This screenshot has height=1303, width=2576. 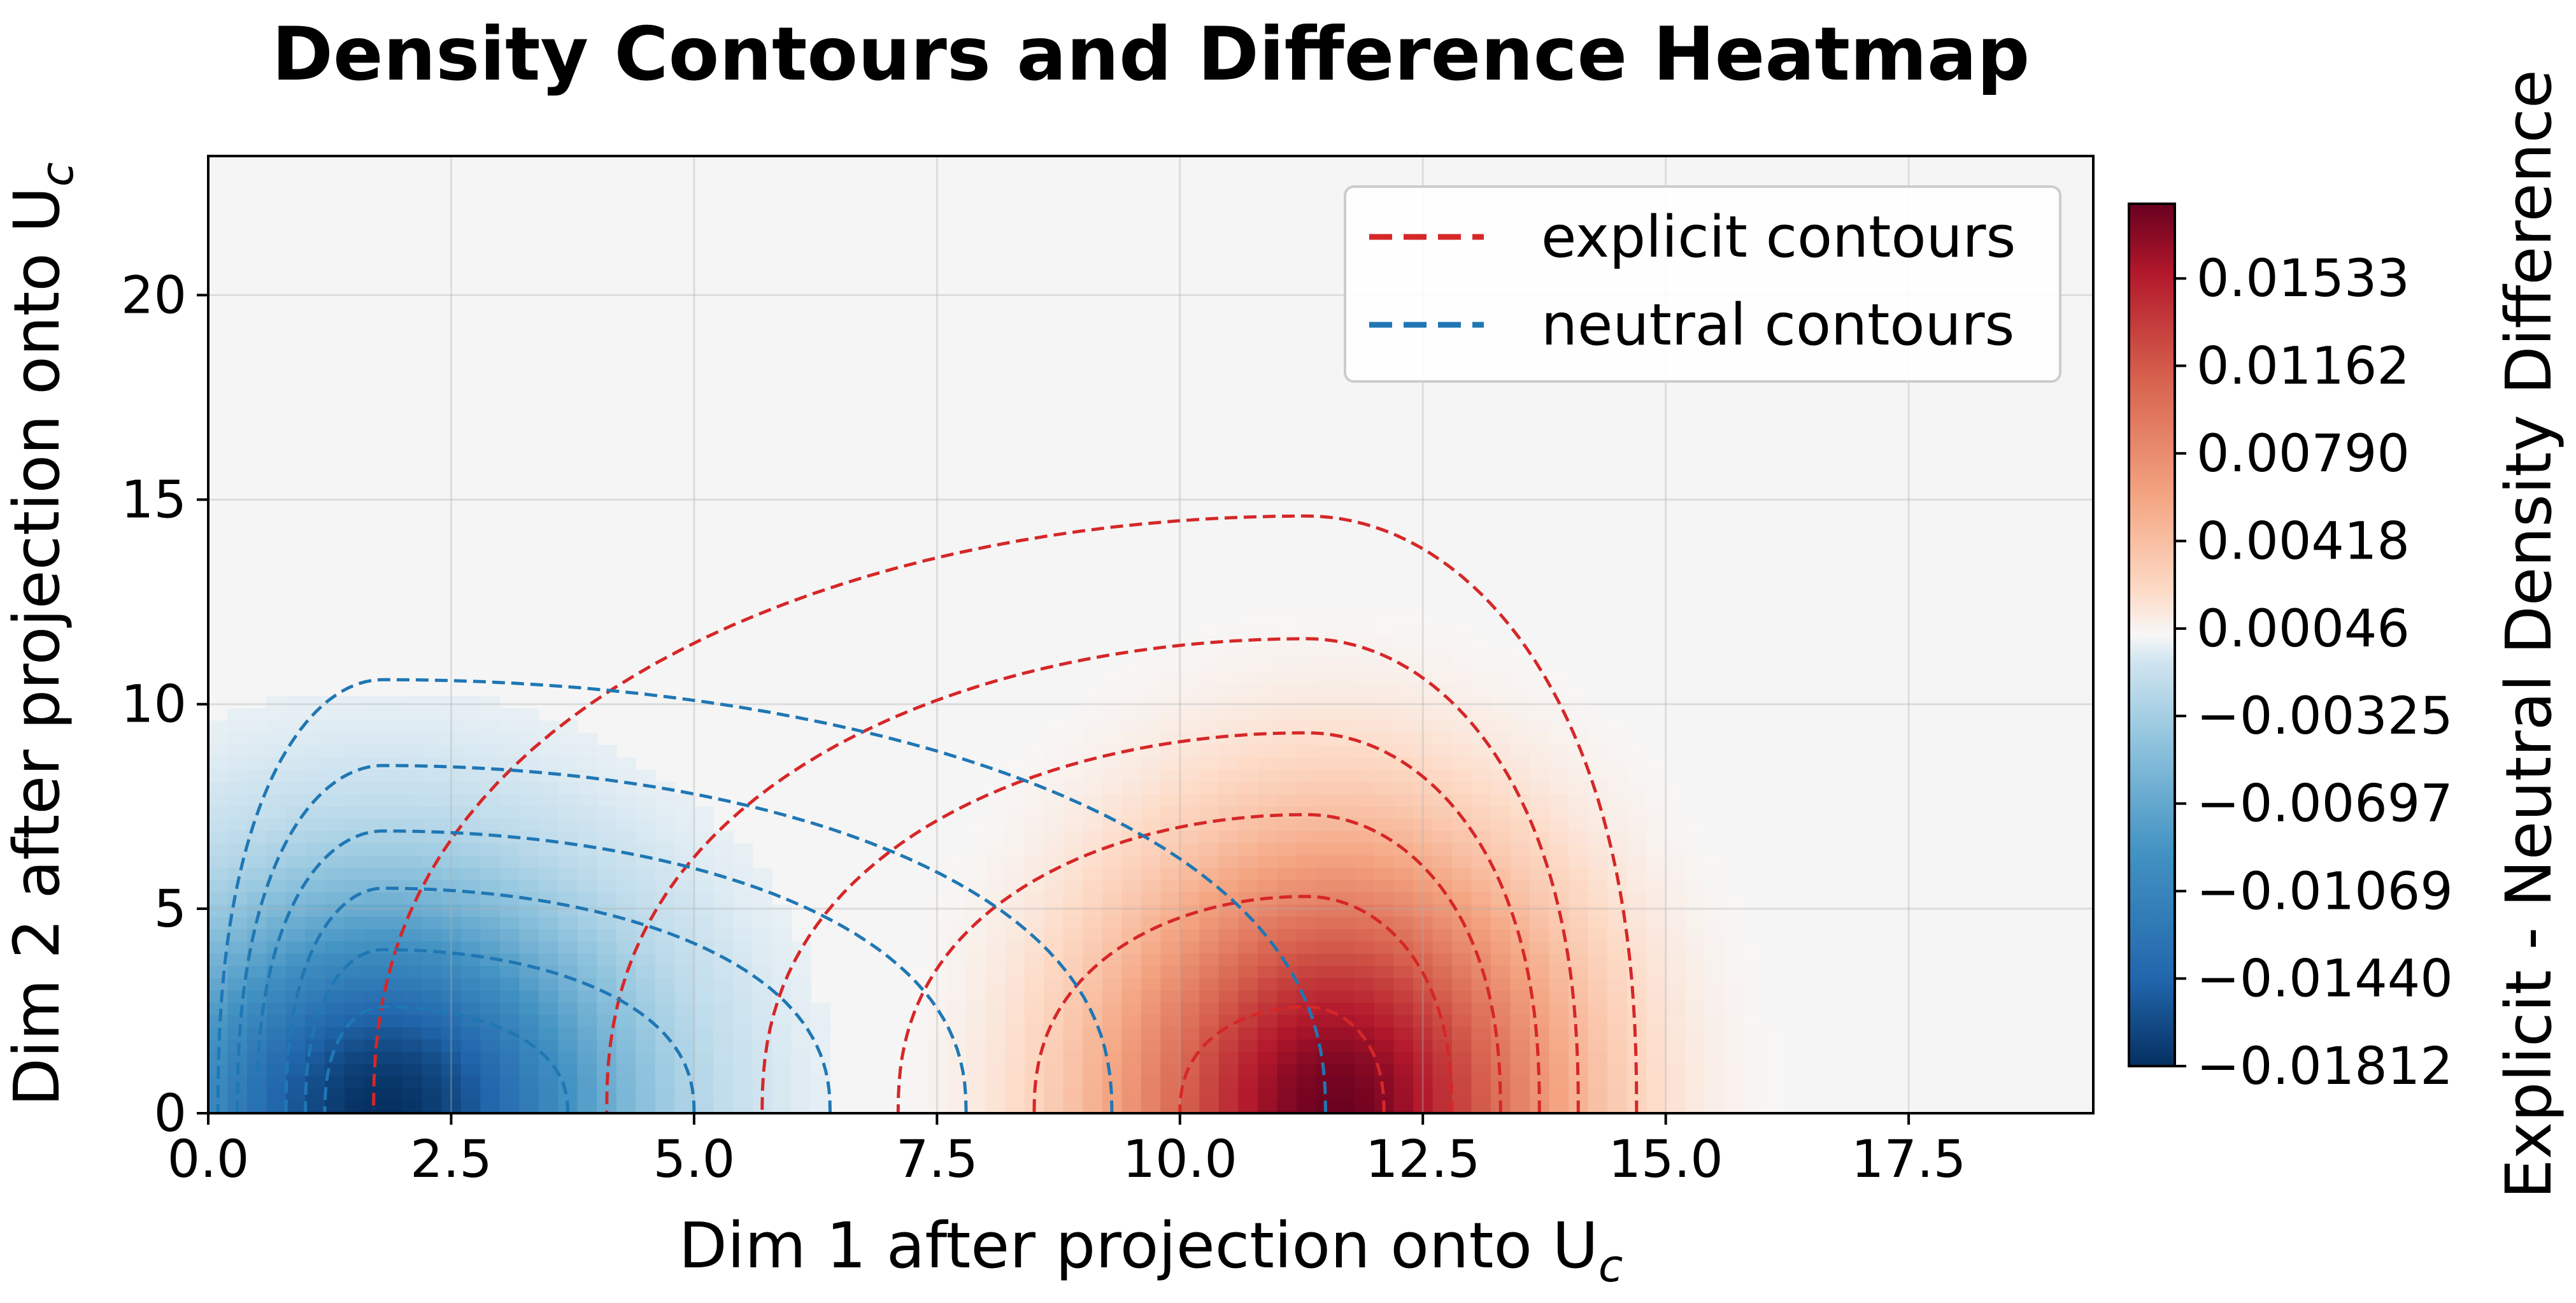 What do you see at coordinates (2303, 454) in the screenshot?
I see `colorbar-tick-label: 0.00790` at bounding box center [2303, 454].